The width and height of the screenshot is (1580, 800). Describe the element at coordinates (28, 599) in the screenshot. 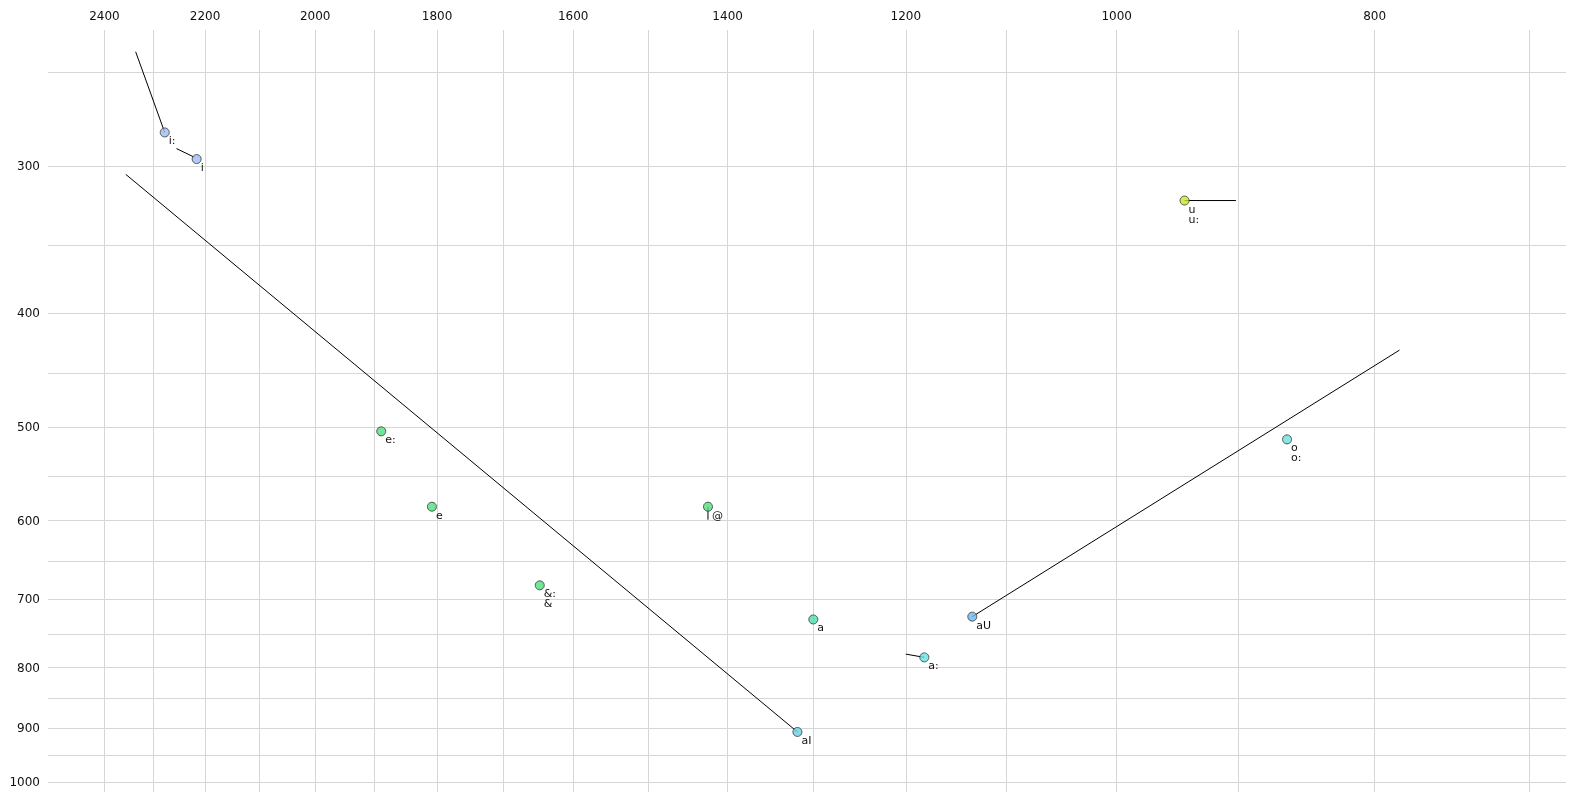

I see `y-tick-label: 700` at that location.